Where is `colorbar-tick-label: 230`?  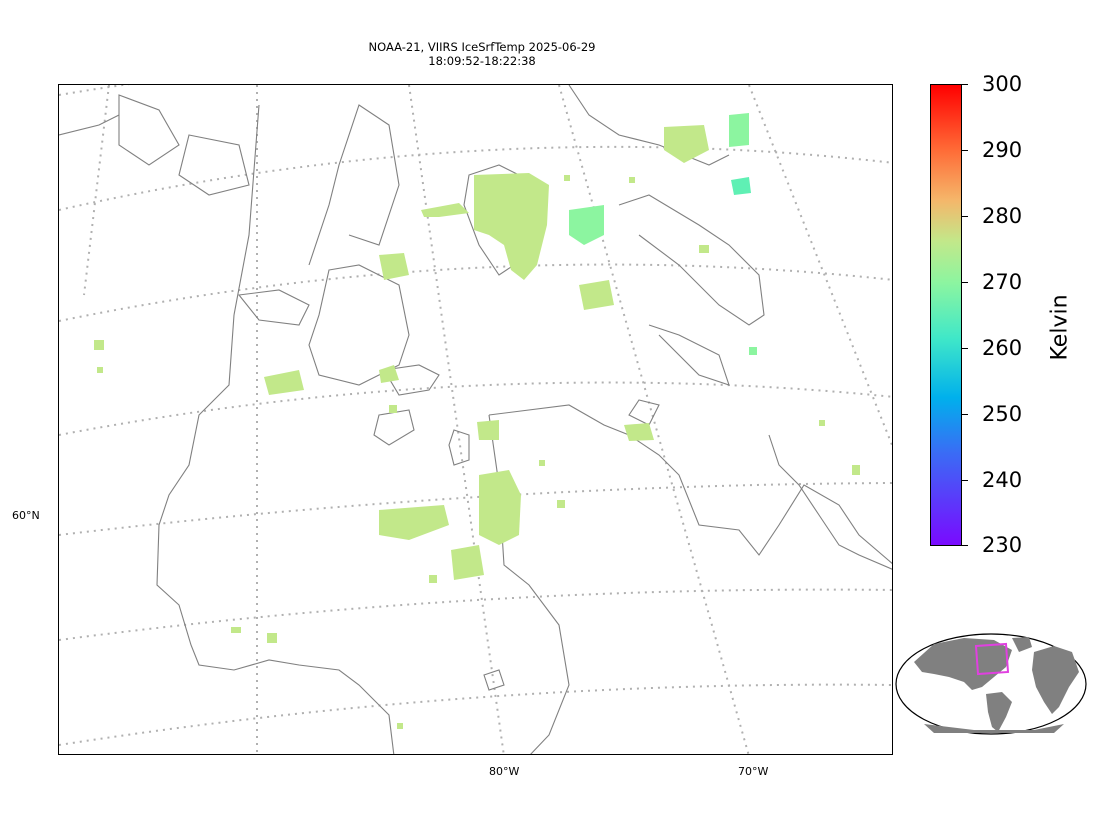
colorbar-tick-label: 230 is located at coordinates (1002, 545).